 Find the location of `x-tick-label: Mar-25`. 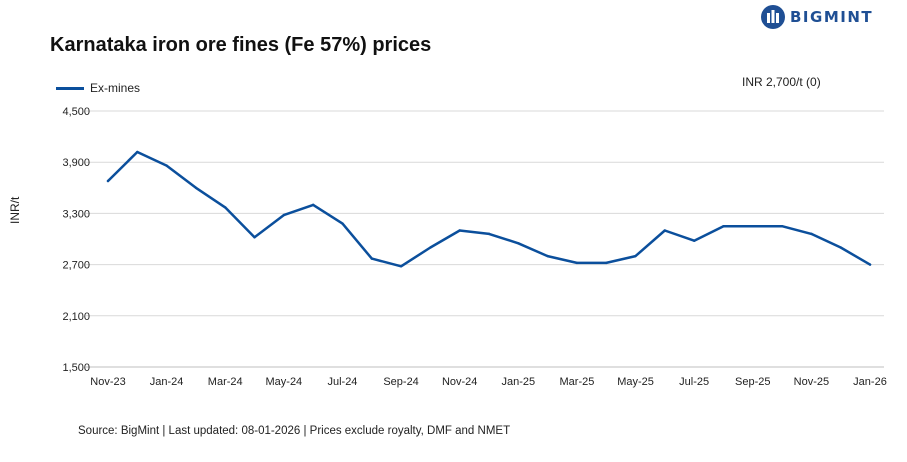

x-tick-label: Mar-25 is located at coordinates (577, 382).